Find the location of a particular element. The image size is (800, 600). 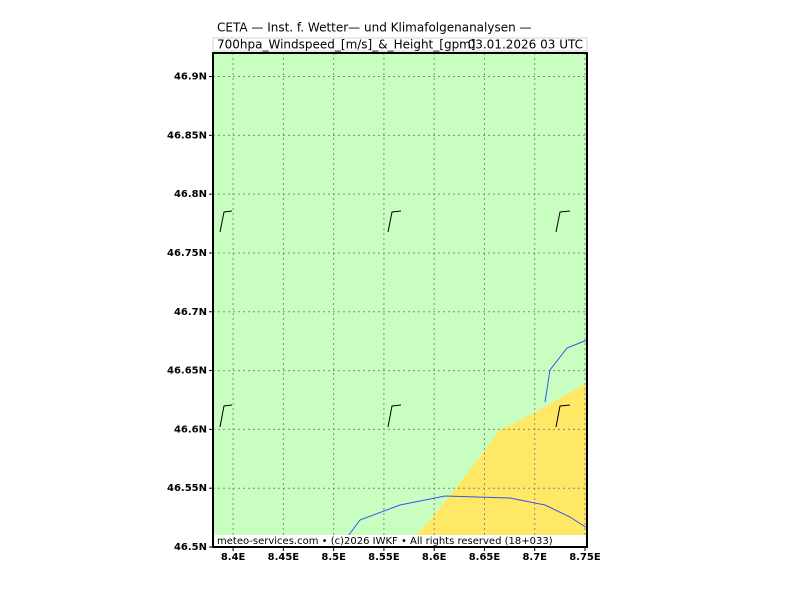

subtitle: 700hpa_Windspeed_[m/s]_&_Height_[gpm] is located at coordinates (346, 45).